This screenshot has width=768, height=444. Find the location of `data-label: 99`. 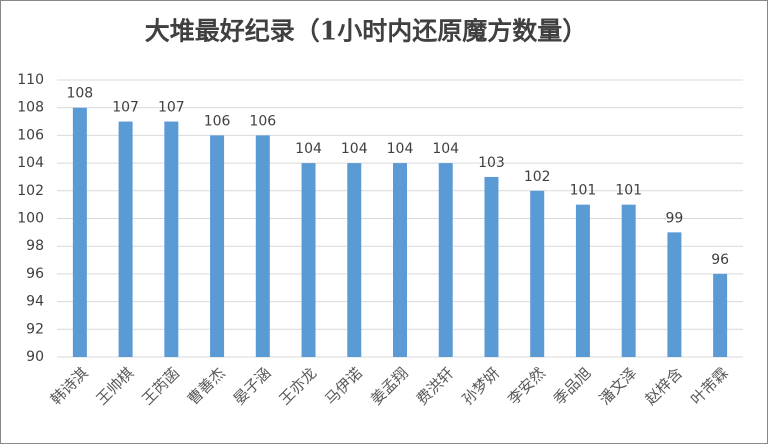

data-label: 99 is located at coordinates (674, 218).